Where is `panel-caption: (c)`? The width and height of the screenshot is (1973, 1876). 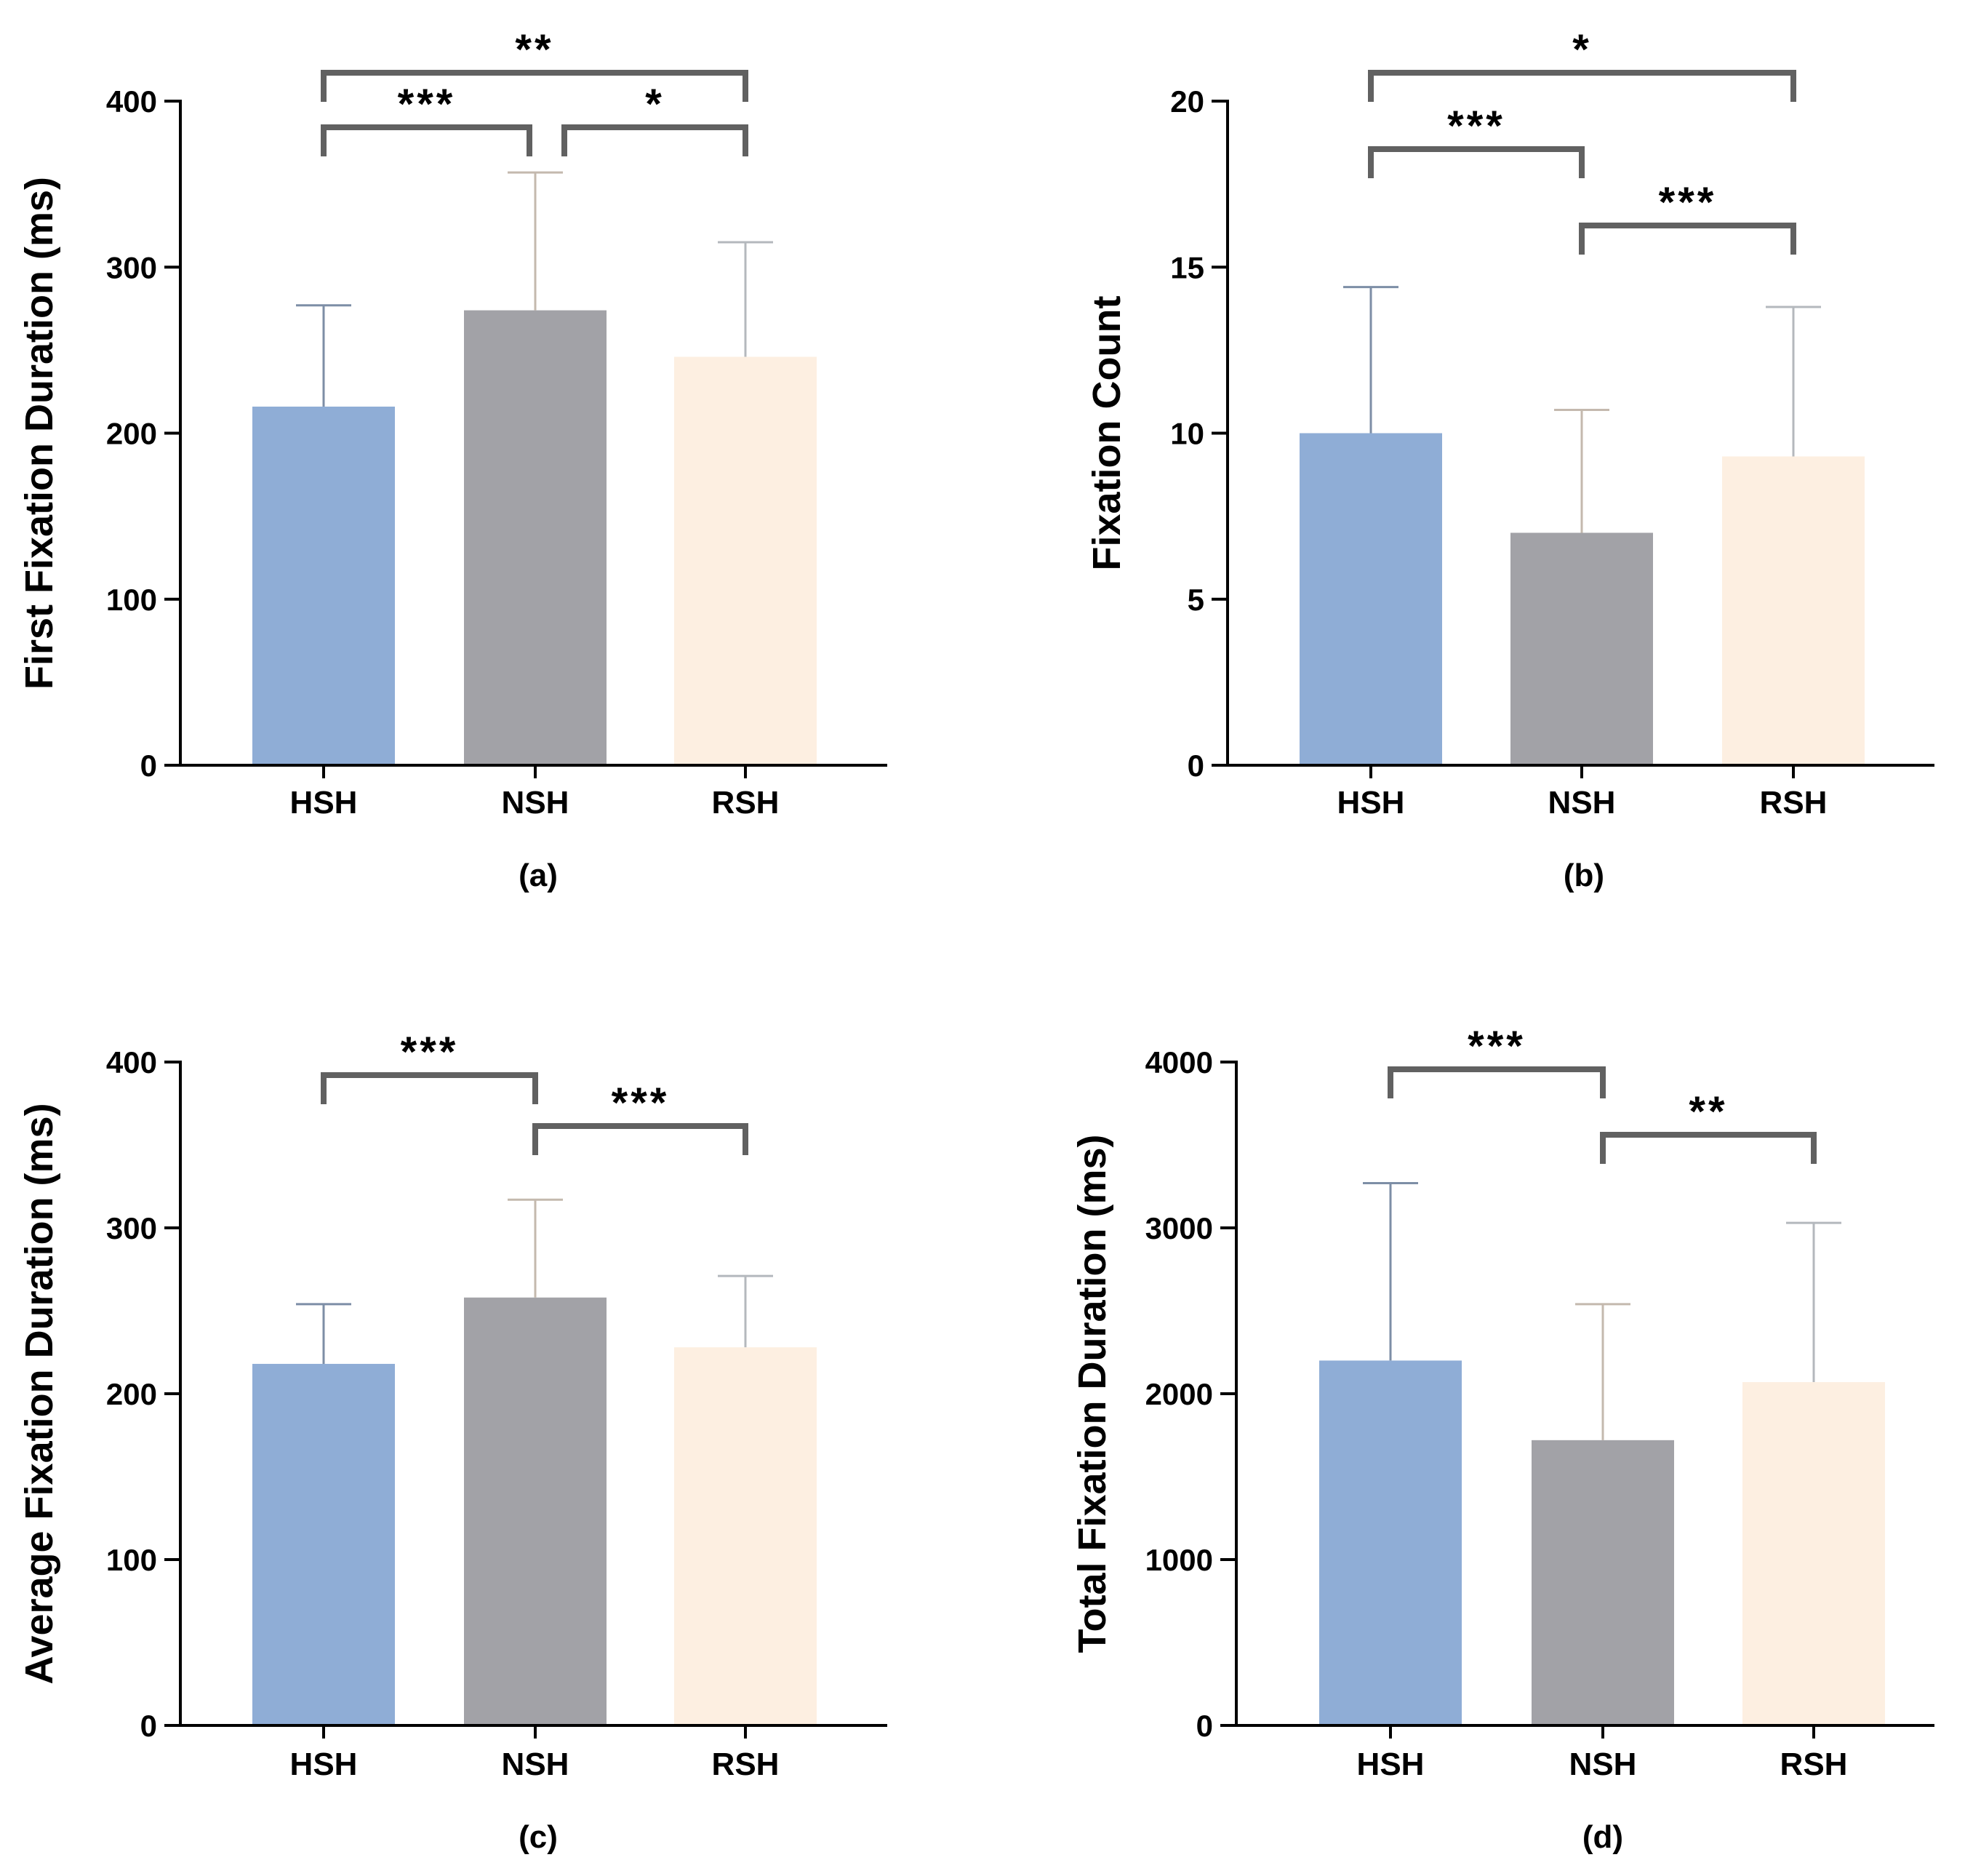
panel-caption: (c) is located at coordinates (538, 1837).